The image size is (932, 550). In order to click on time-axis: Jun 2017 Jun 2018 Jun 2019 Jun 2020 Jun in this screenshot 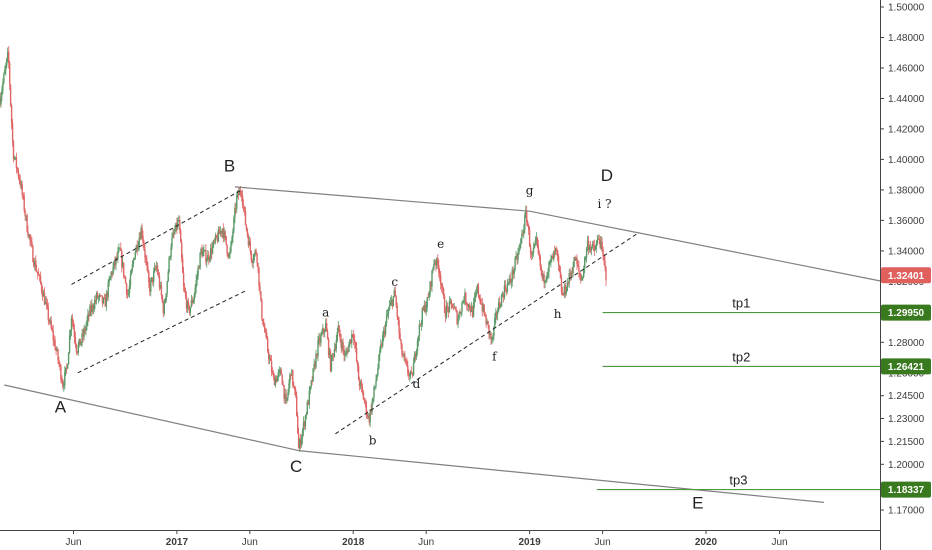, I will do `click(426, 539)`.